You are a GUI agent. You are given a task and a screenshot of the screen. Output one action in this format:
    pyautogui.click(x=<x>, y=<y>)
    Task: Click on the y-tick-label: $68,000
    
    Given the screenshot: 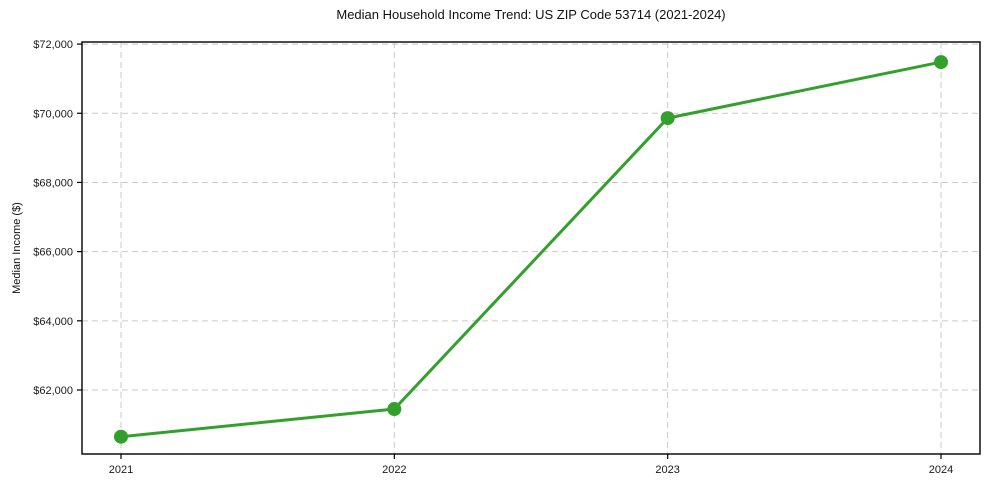 What is the action you would take?
    pyautogui.click(x=53, y=183)
    